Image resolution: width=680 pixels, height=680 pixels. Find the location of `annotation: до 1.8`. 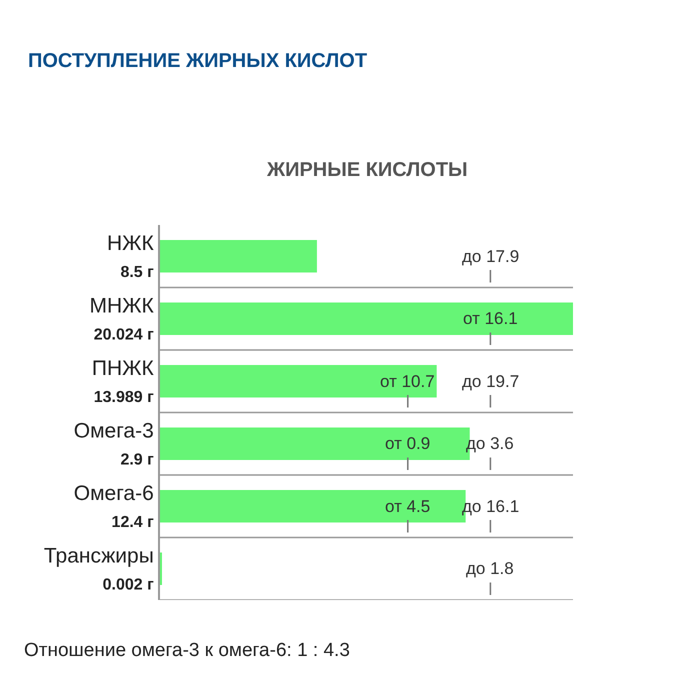

annotation: до 1.8 is located at coordinates (490, 568).